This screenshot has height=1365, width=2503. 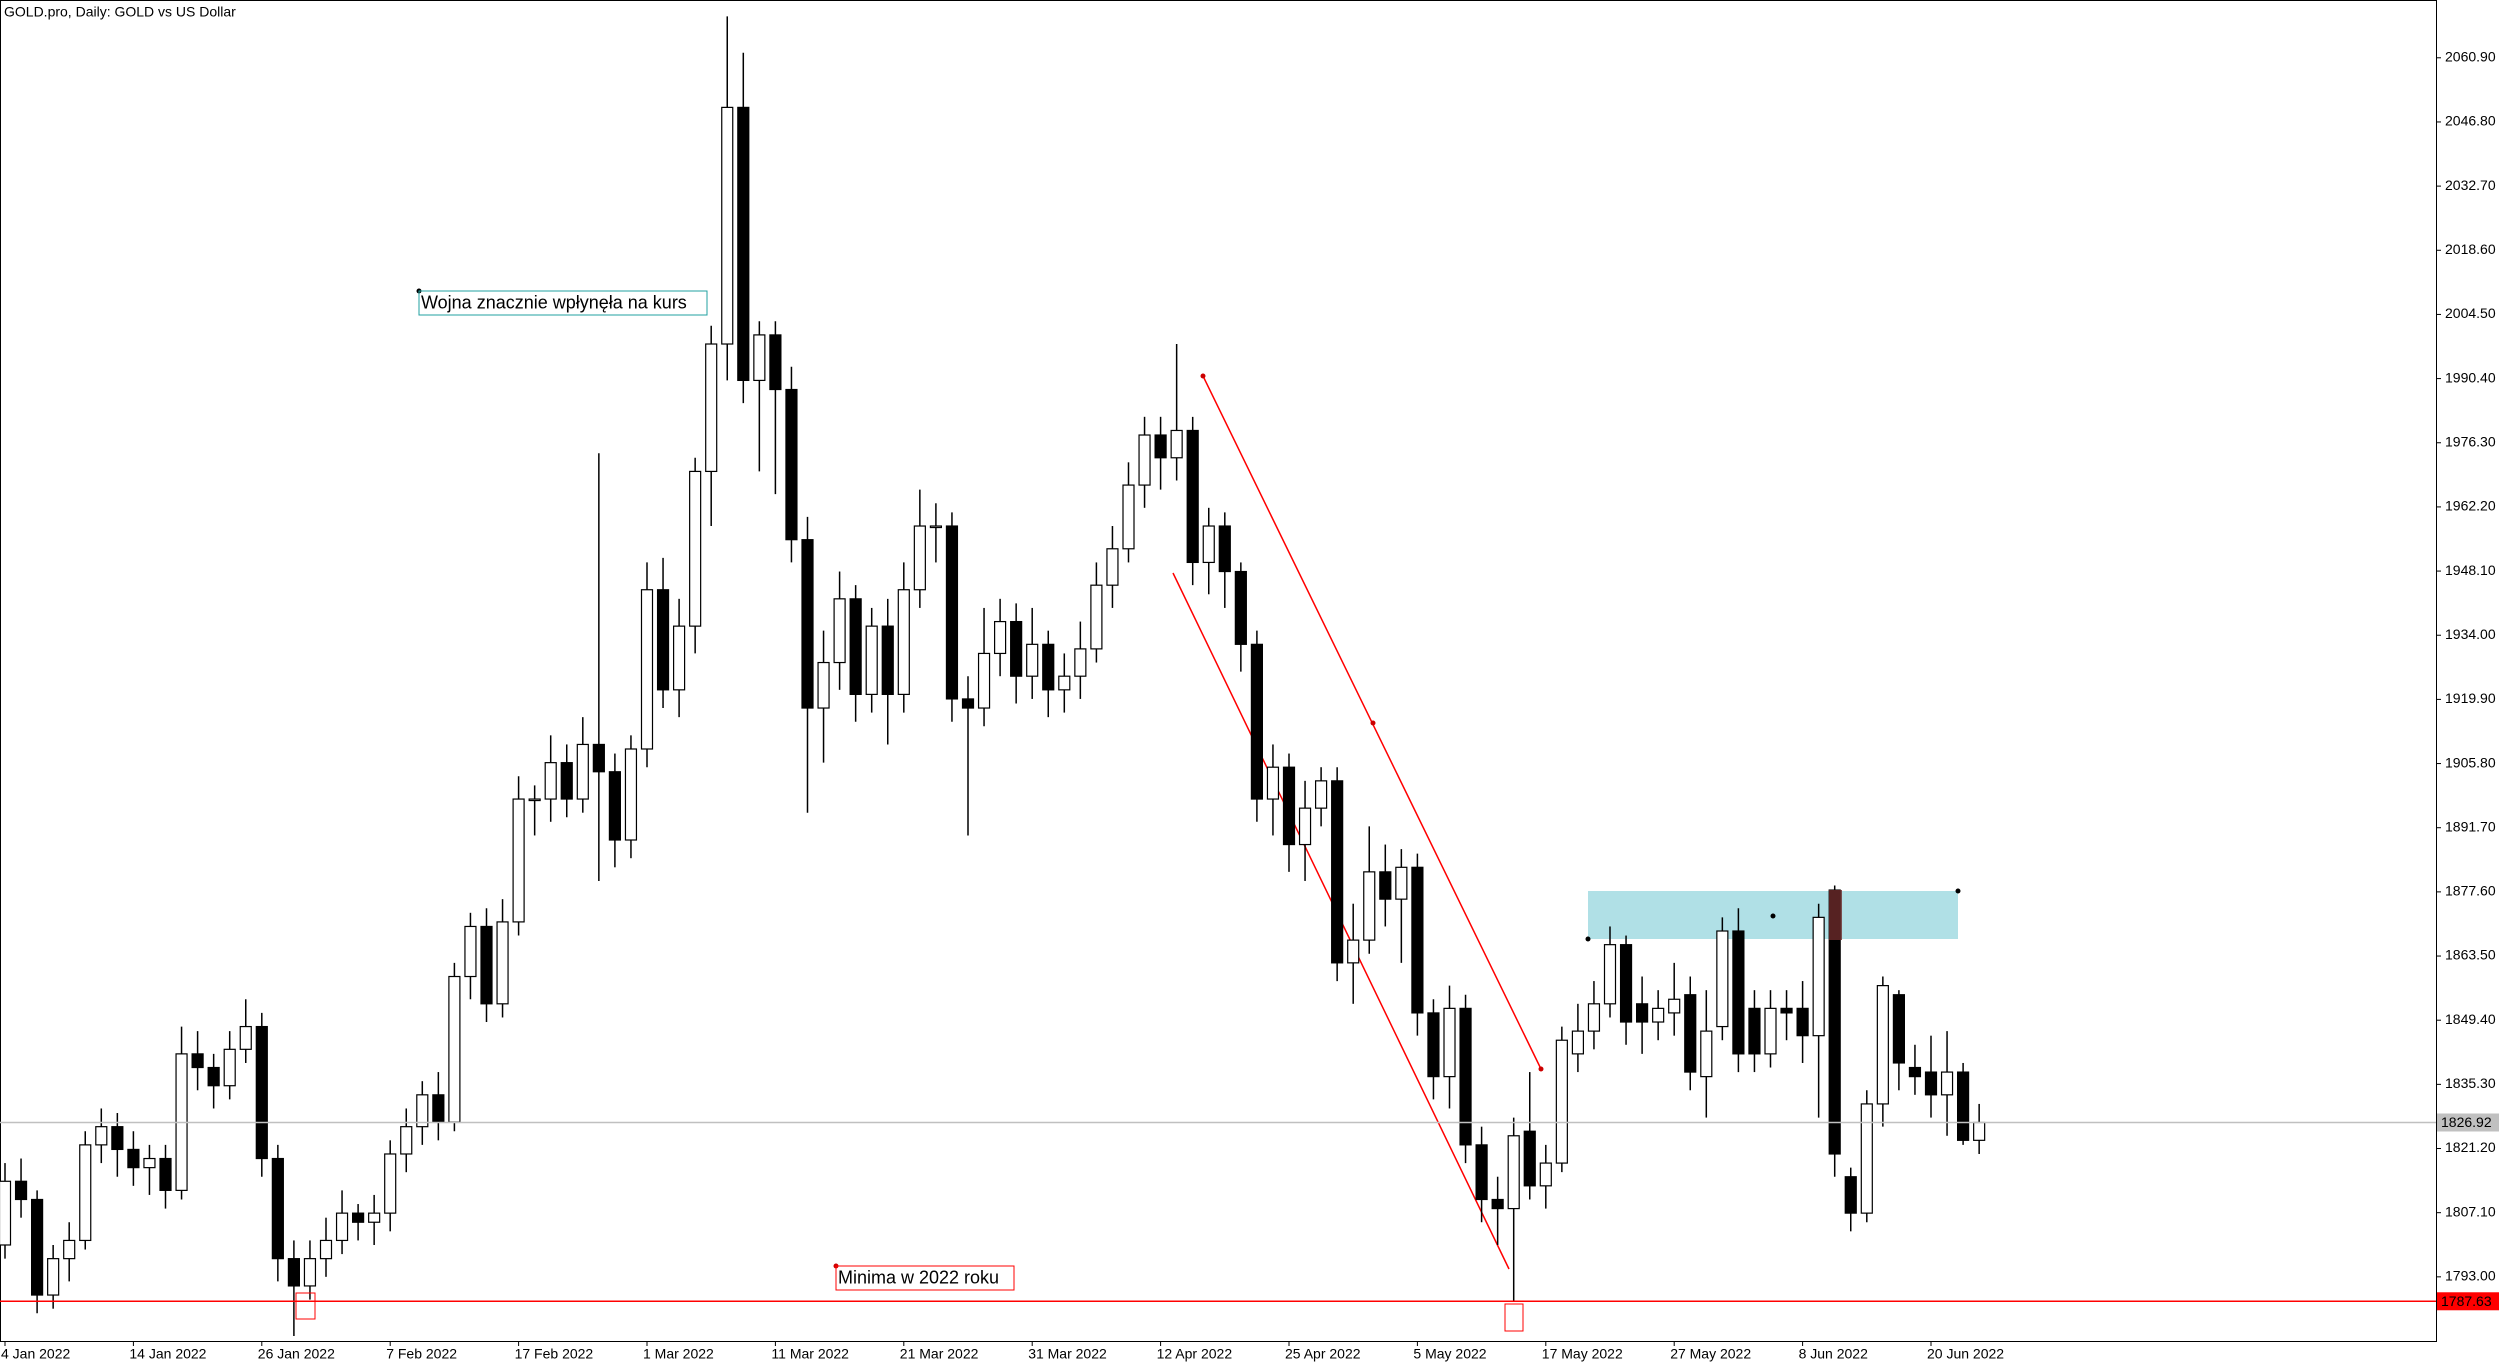 What do you see at coordinates (296, 1354) in the screenshot?
I see `x-tick-label: 26 Jan 2022` at bounding box center [296, 1354].